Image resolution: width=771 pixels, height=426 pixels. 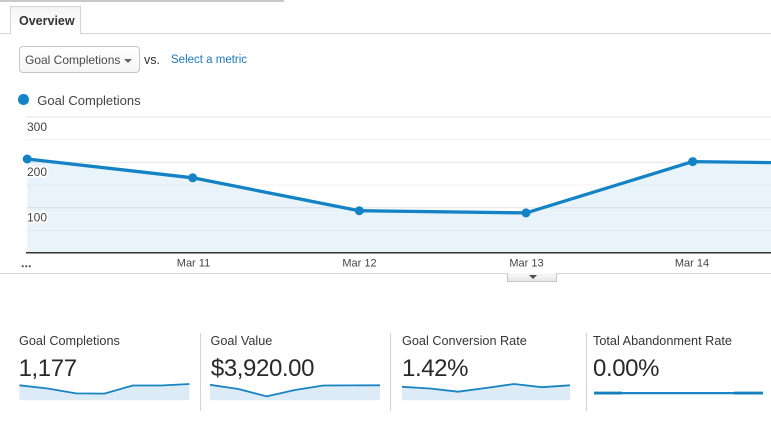 I want to click on svg-text: 200, so click(x=37, y=172).